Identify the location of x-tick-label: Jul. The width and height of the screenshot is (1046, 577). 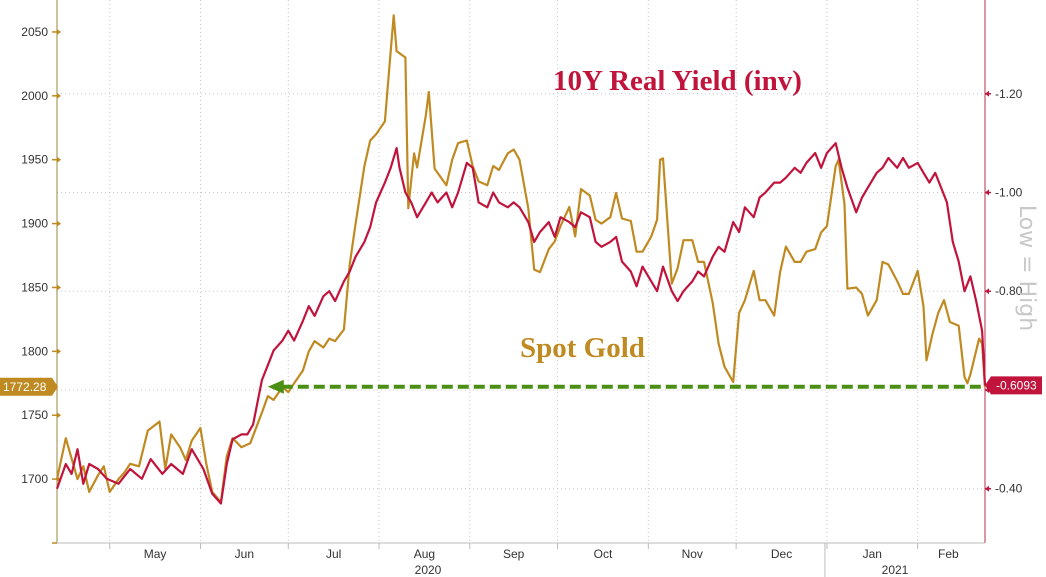
(333, 554).